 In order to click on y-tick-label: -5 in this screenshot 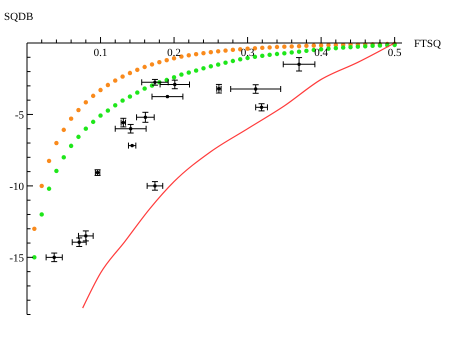, I will do `click(19, 115)`.